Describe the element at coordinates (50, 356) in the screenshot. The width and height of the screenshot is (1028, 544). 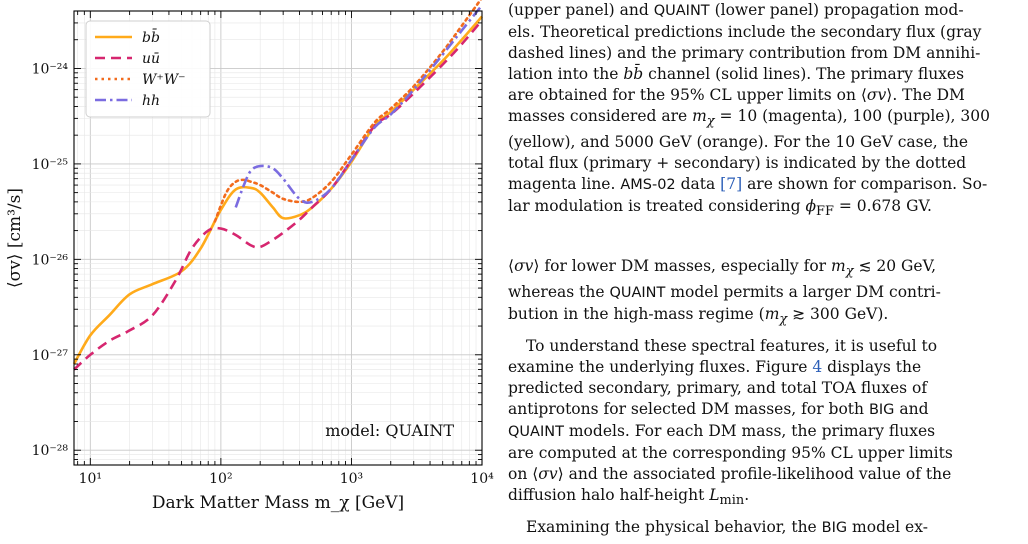
I see `y-tick-label: 10⁻²⁷` at that location.